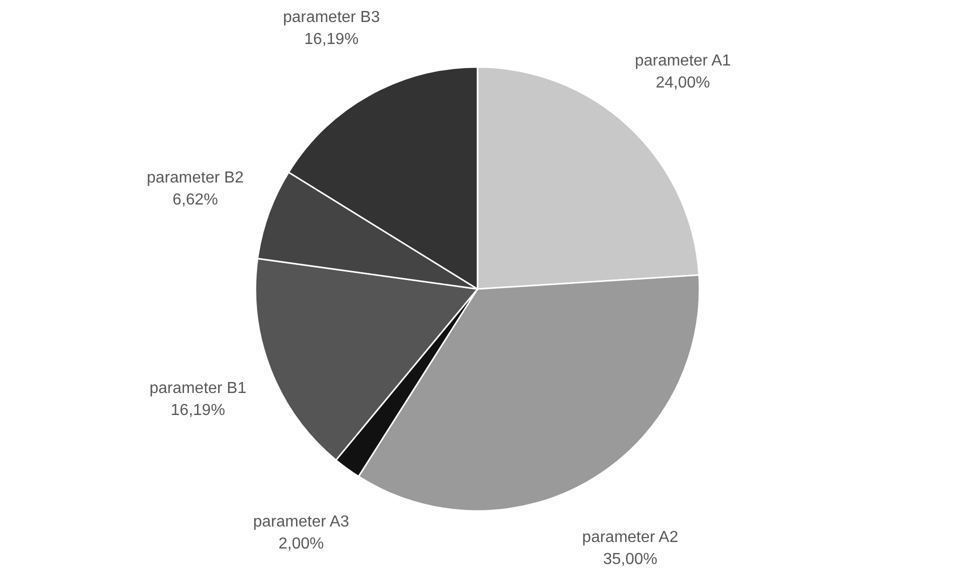 This screenshot has width=955, height=578. What do you see at coordinates (195, 177) in the screenshot?
I see `slice-label: parameter B2` at bounding box center [195, 177].